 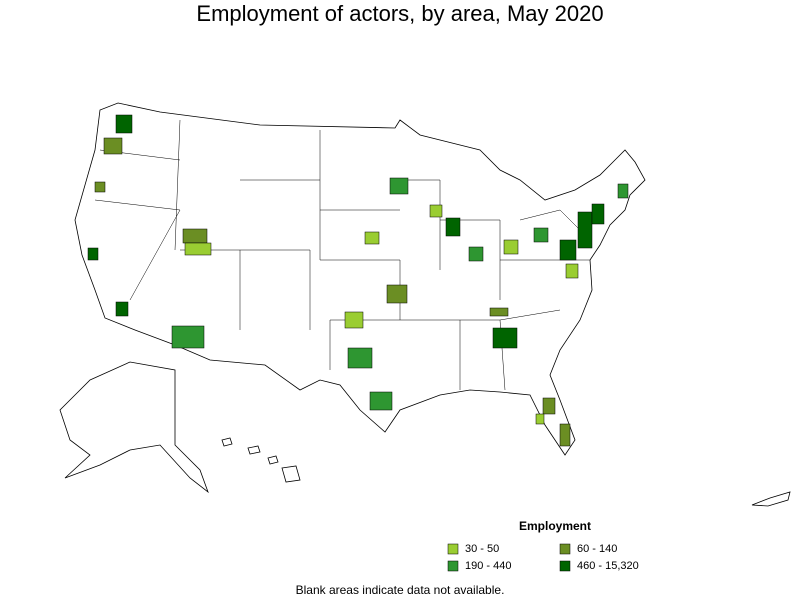 What do you see at coordinates (771, 499) in the screenshot?
I see `islands` at bounding box center [771, 499].